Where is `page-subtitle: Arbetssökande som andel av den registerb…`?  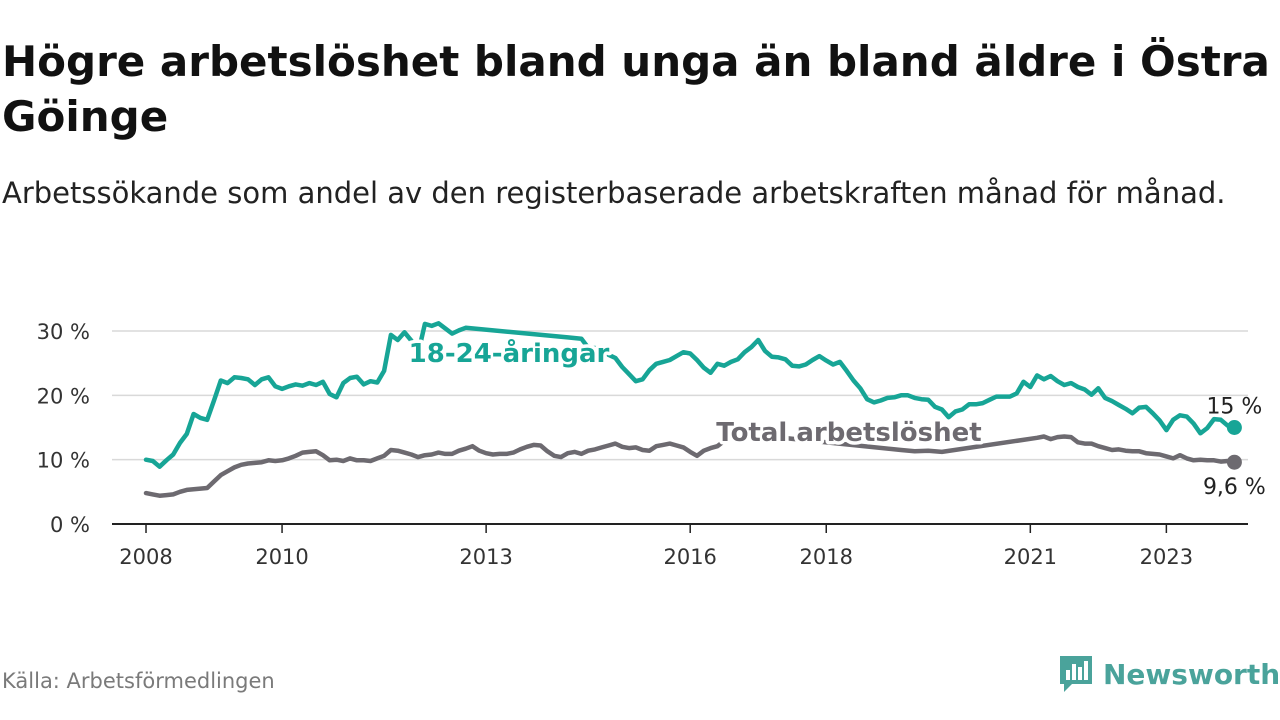 page-subtitle: Arbetssökande som andel av den registerb… is located at coordinates (614, 193).